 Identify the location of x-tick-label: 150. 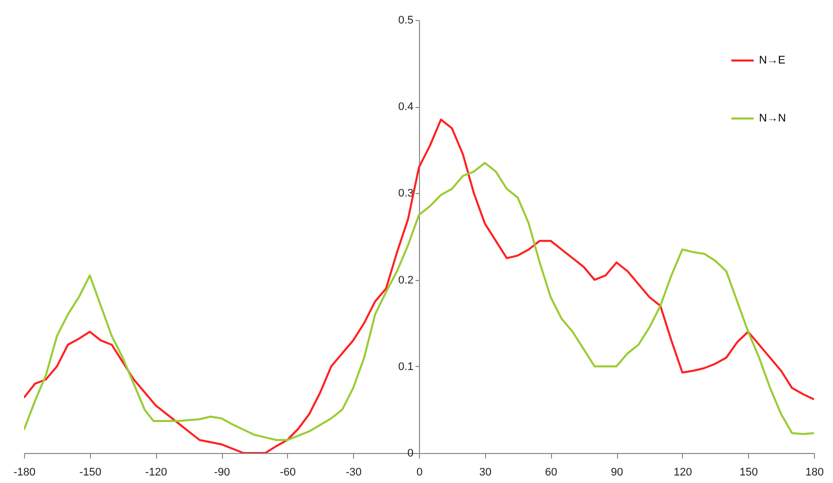
(748, 472).